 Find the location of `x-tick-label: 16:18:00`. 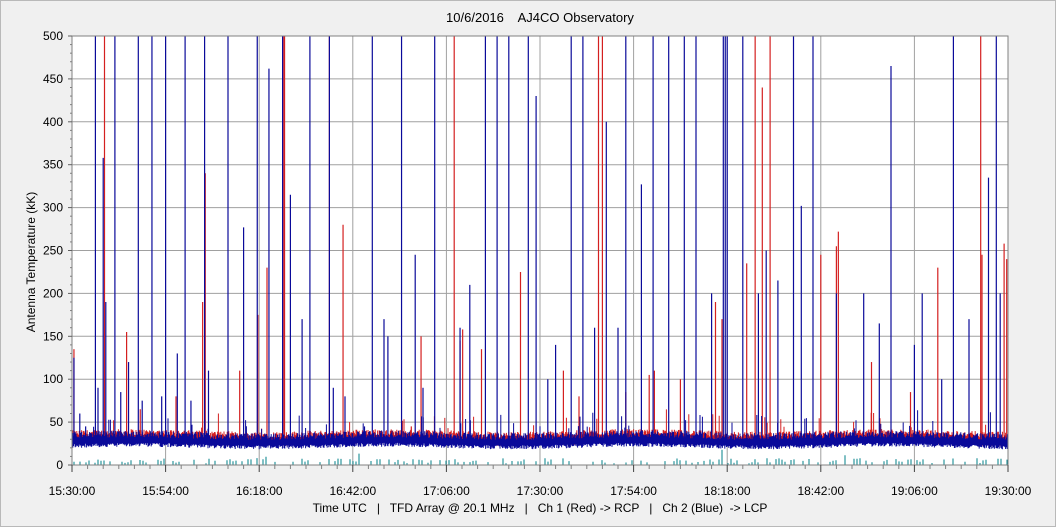

x-tick-label: 16:18:00 is located at coordinates (259, 491).